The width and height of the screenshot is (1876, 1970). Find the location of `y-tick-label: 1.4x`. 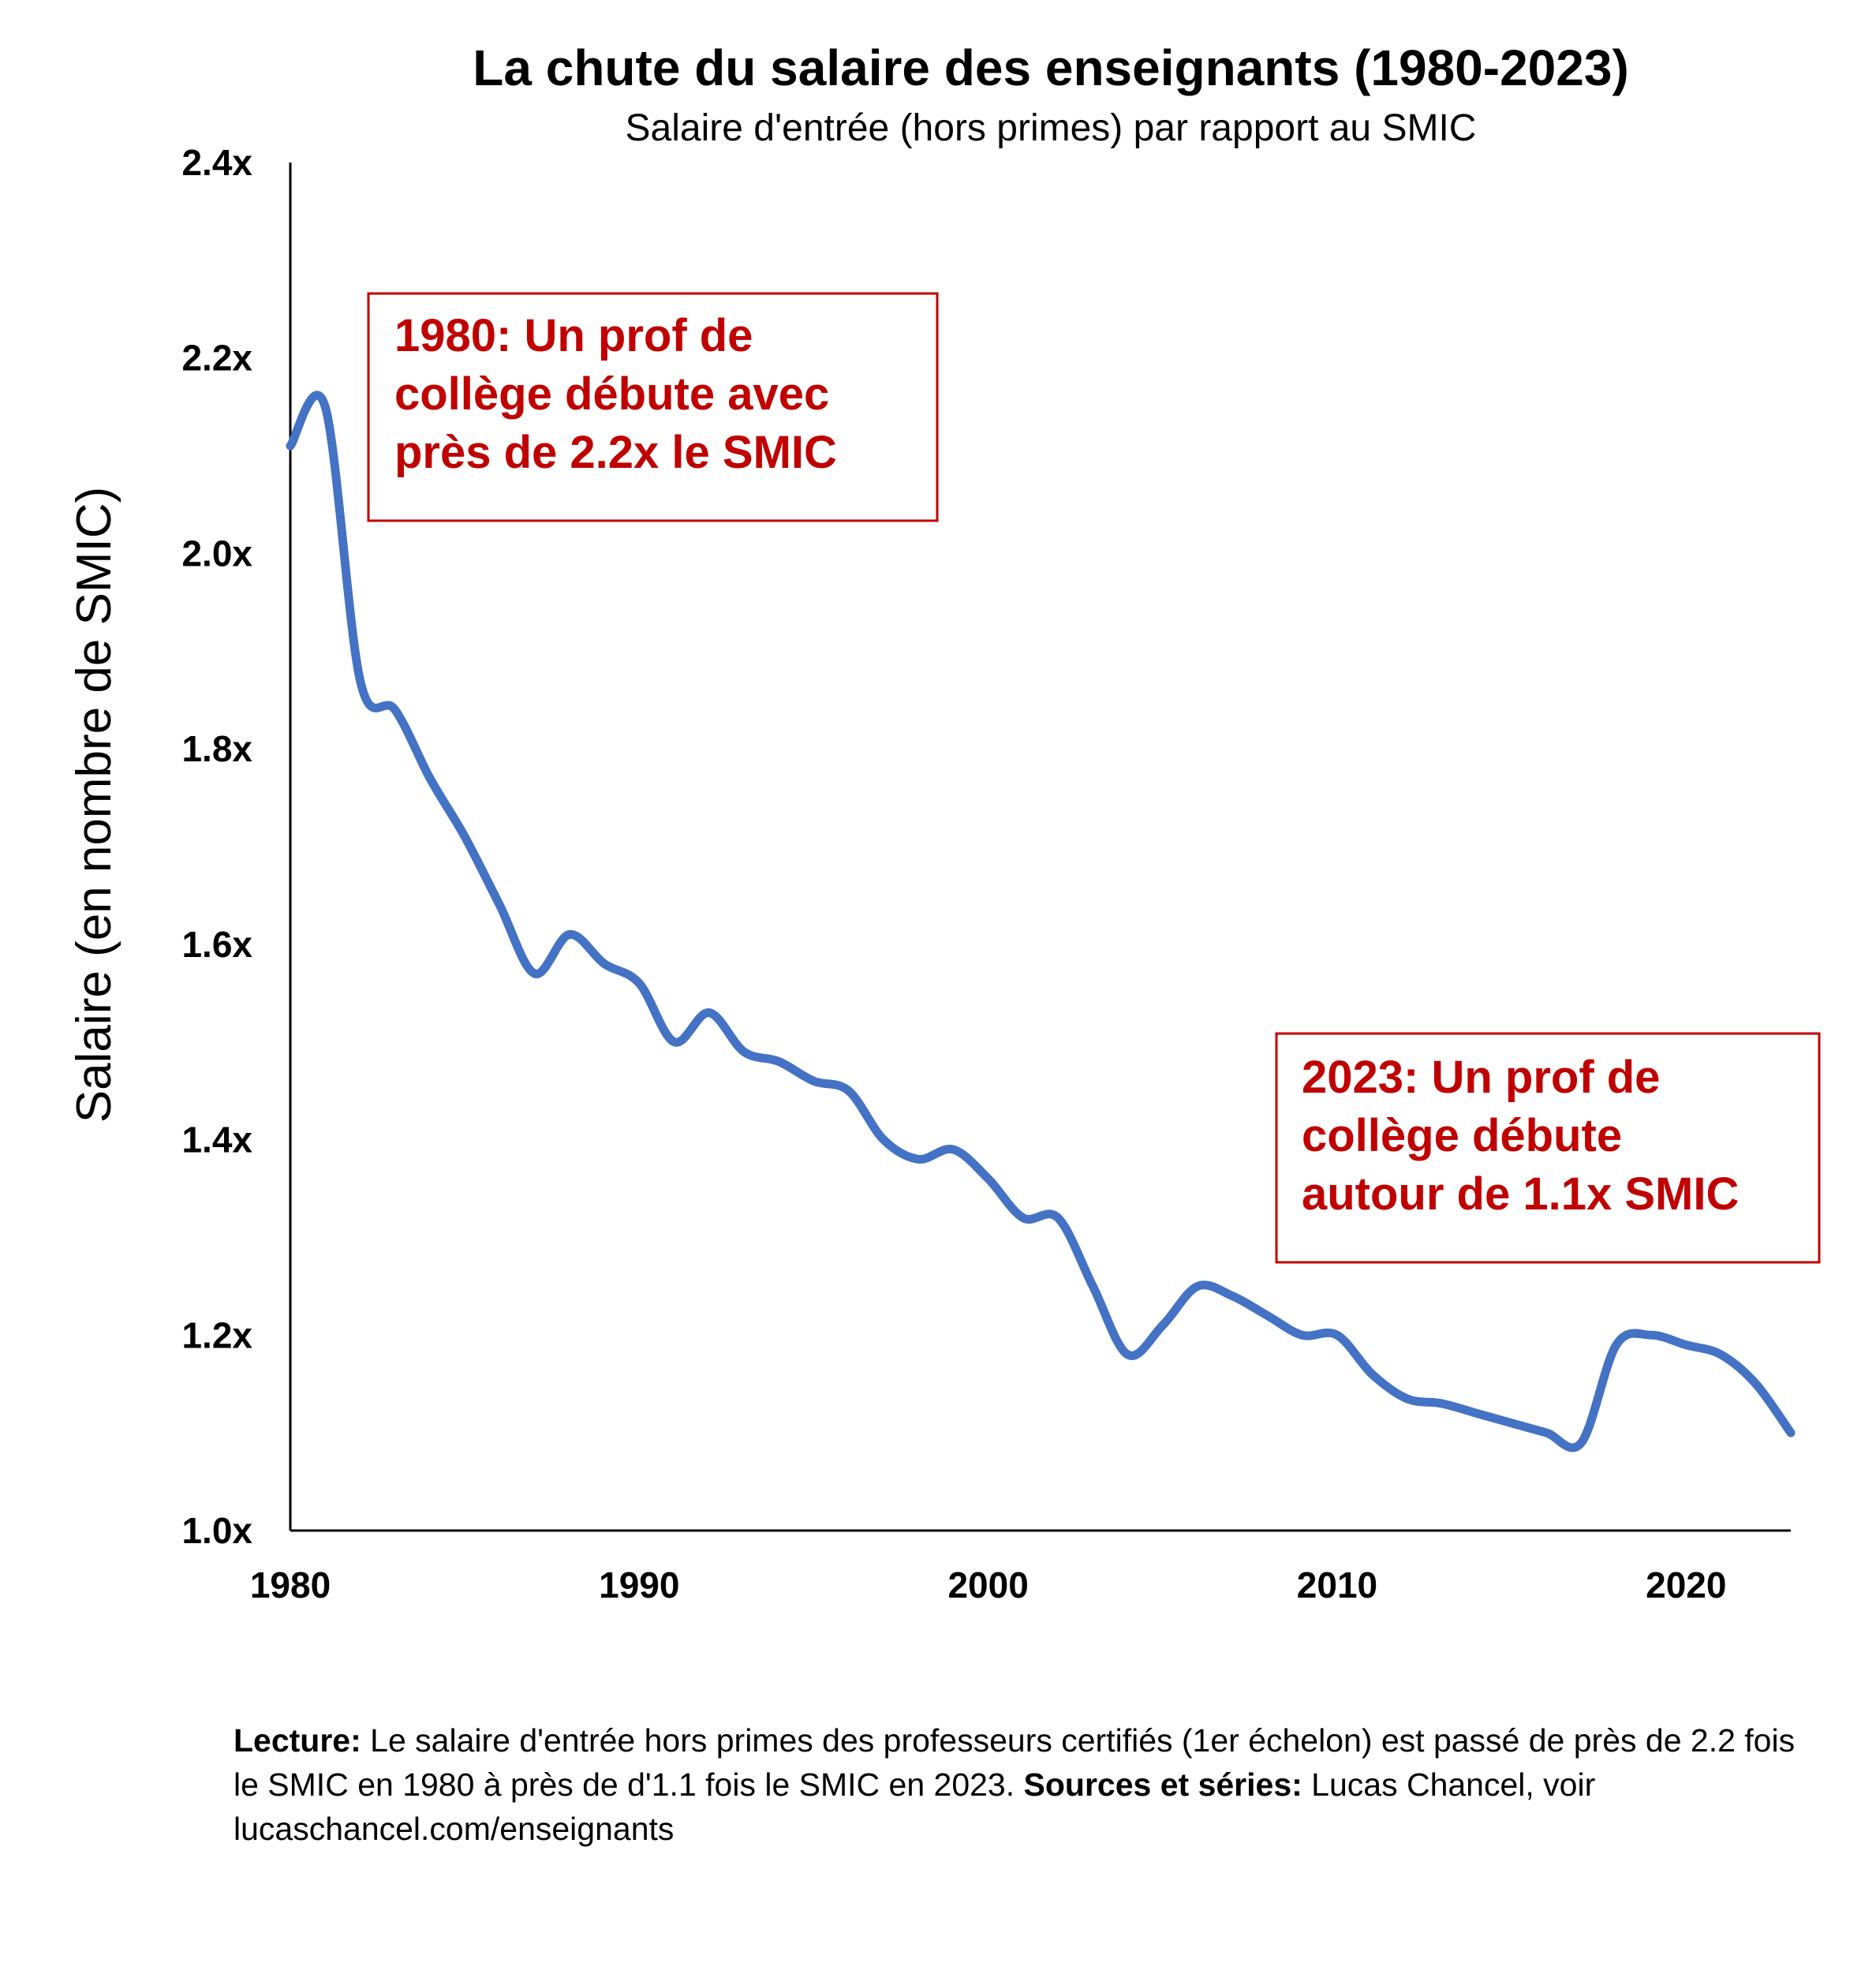

y-tick-label: 1.4x is located at coordinates (216, 1141).